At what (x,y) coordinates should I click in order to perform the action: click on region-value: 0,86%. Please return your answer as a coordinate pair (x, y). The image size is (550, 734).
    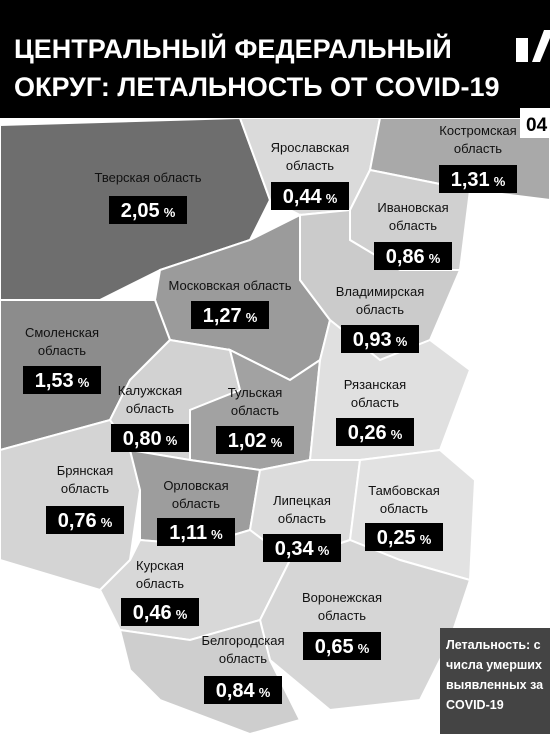
    Looking at the image, I should click on (413, 257).